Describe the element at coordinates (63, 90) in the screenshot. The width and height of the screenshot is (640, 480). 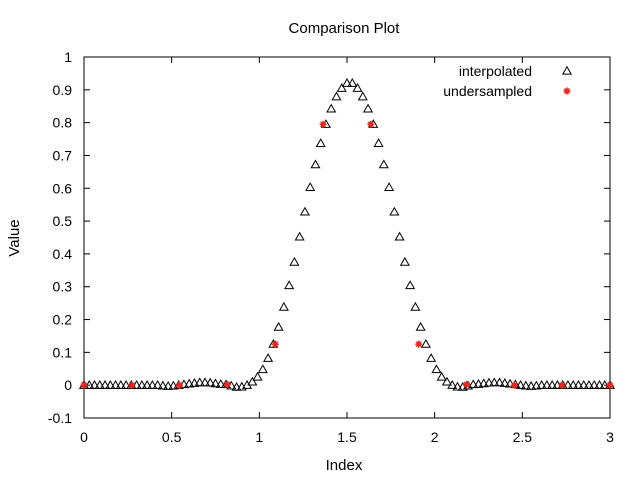
I see `y-tick-label: 0.9` at that location.